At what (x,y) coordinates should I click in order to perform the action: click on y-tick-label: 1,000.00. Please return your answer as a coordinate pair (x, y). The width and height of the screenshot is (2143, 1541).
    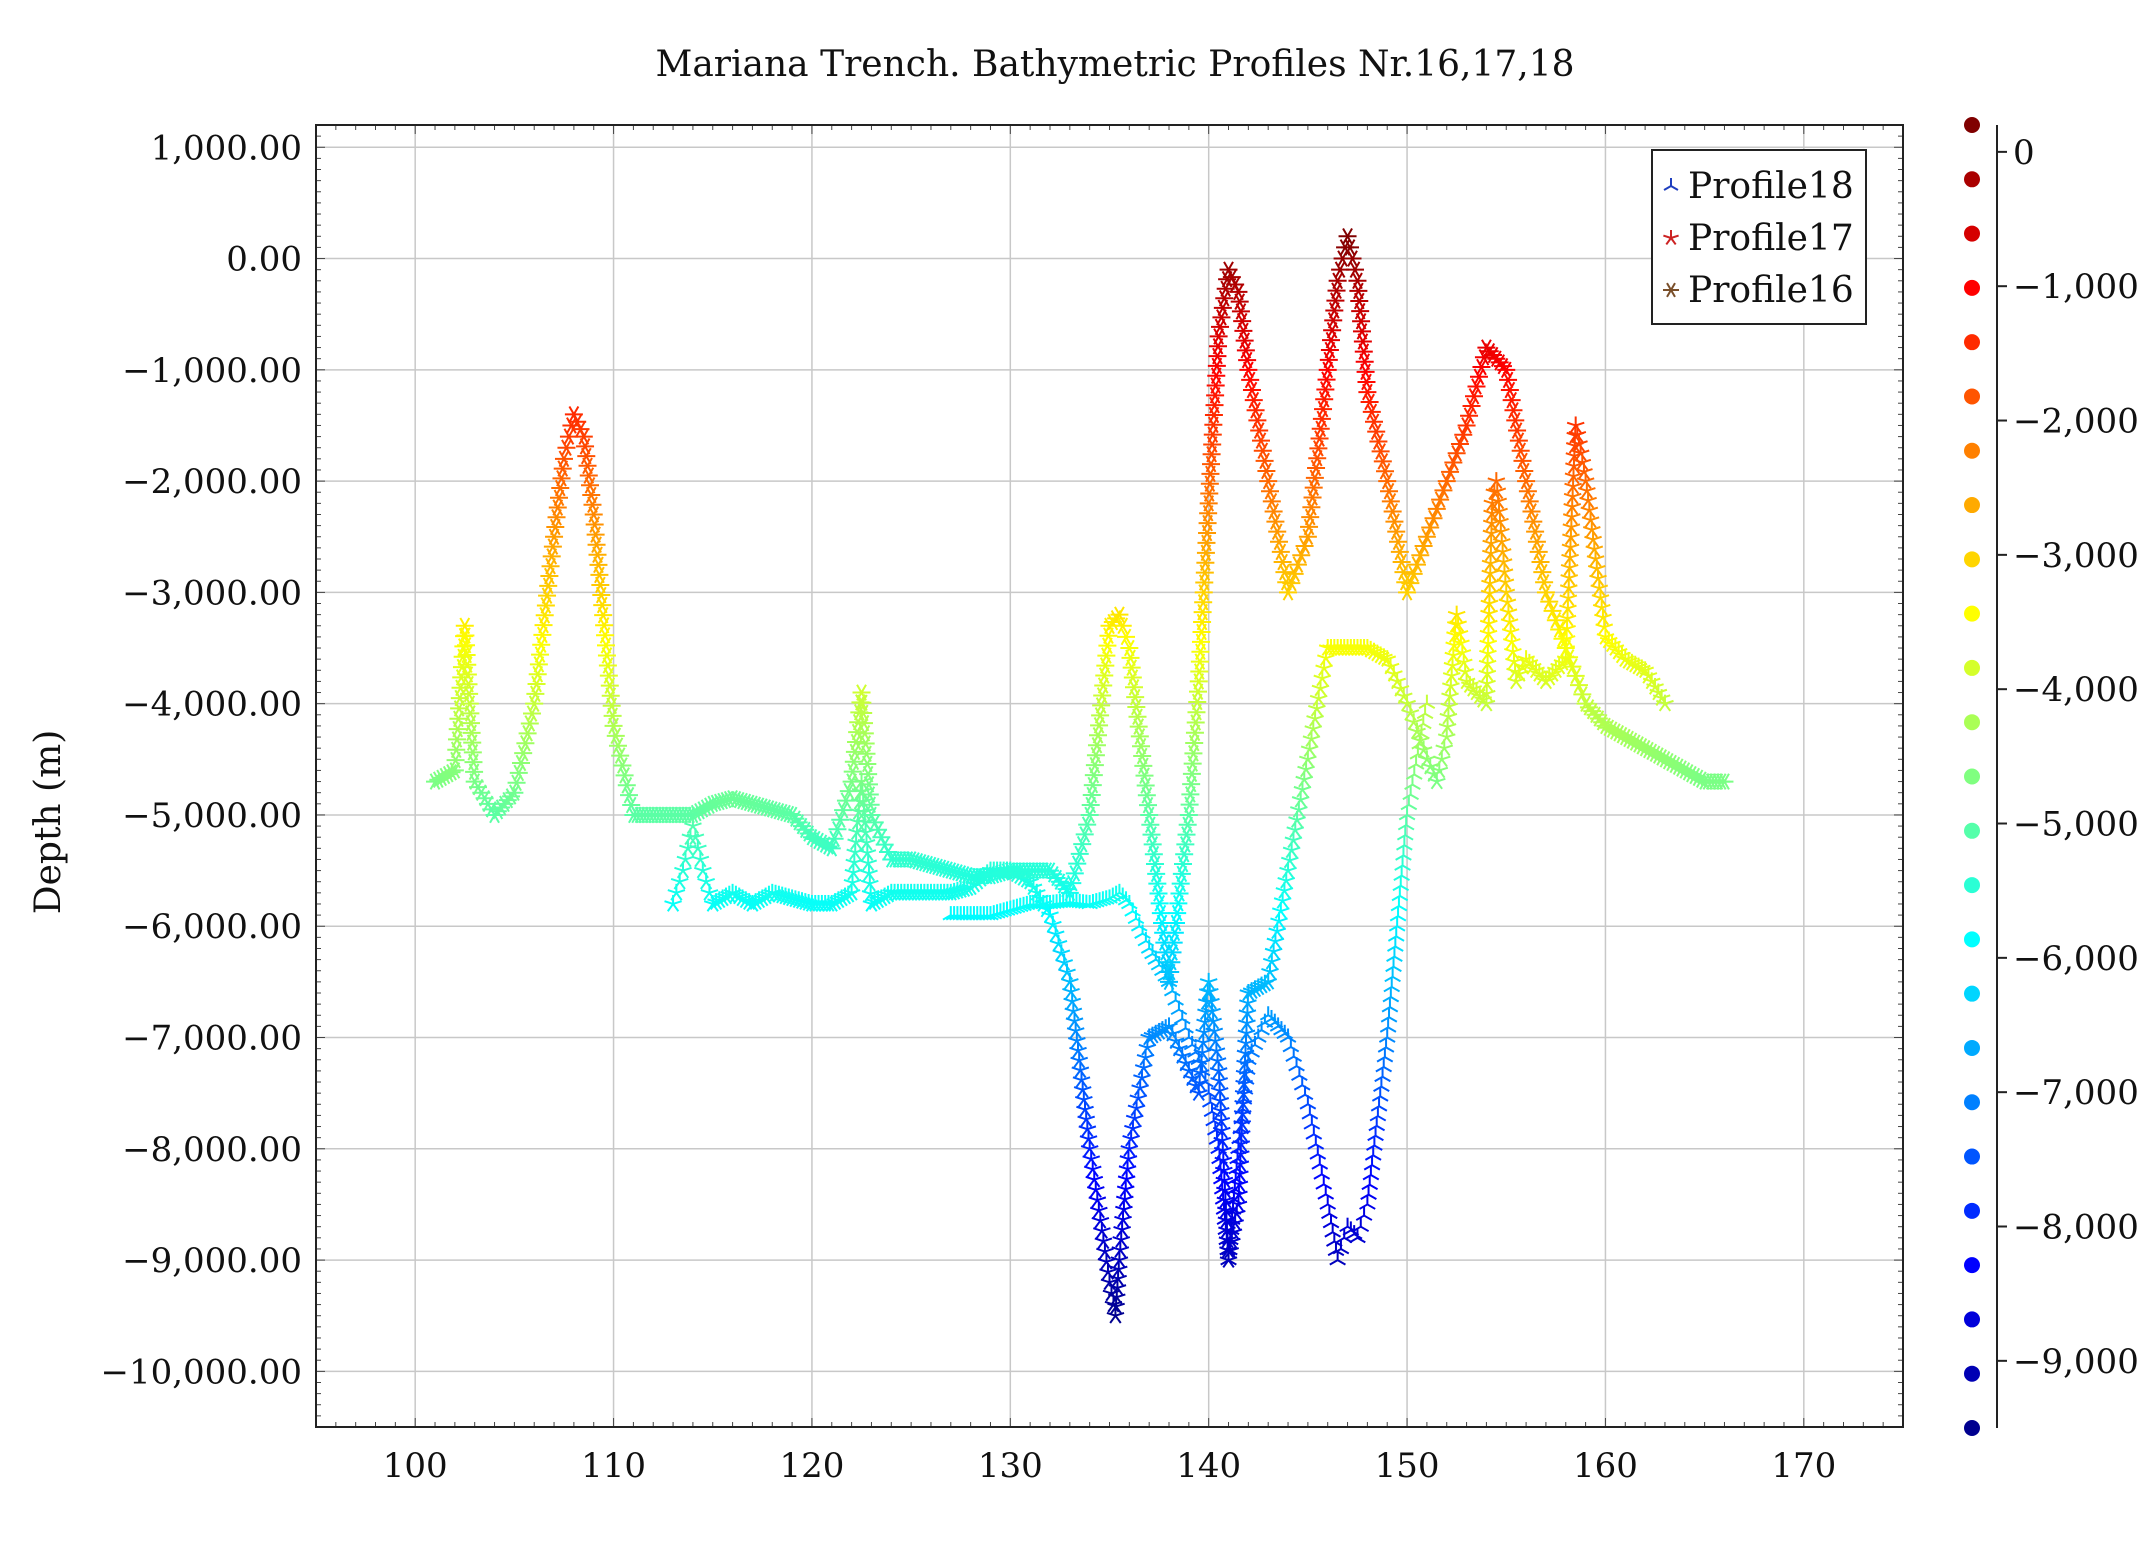
    Looking at the image, I should click on (226, 148).